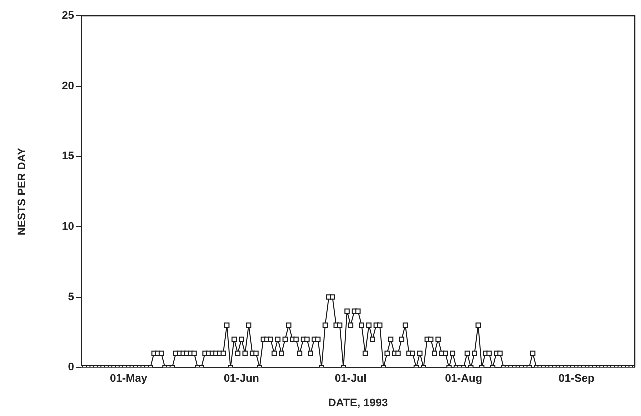  I want to click on y-tick-label: 10, so click(68, 226).